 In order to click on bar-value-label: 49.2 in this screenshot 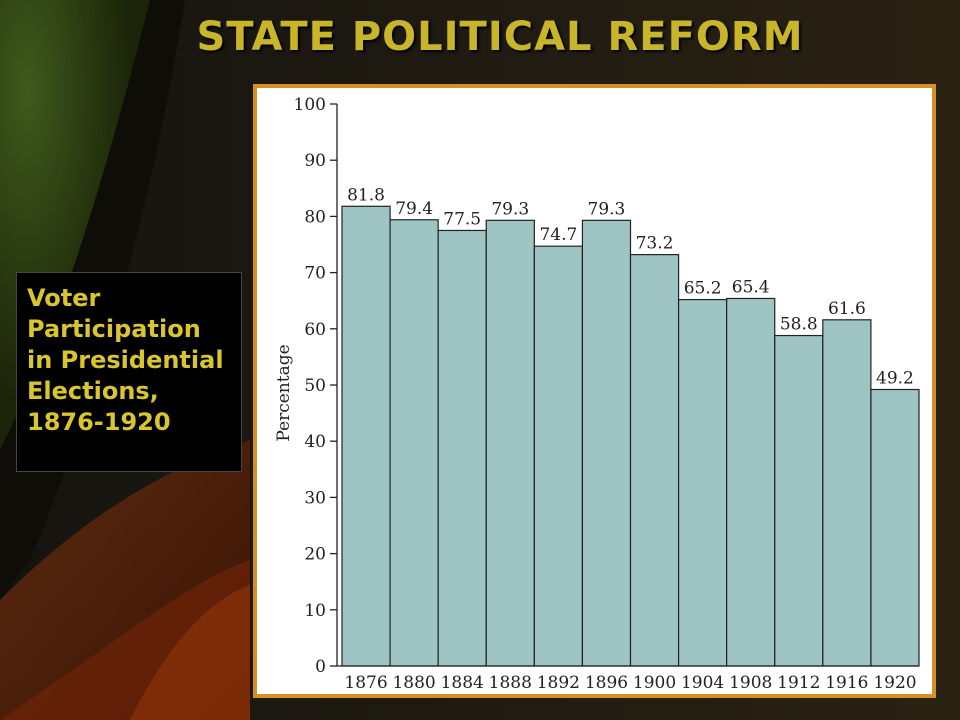, I will do `click(895, 378)`.